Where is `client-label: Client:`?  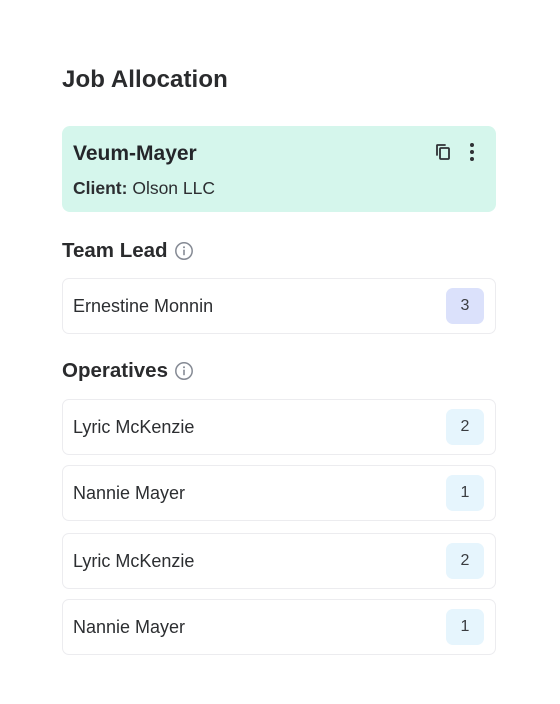
client-label: Client: is located at coordinates (100, 188).